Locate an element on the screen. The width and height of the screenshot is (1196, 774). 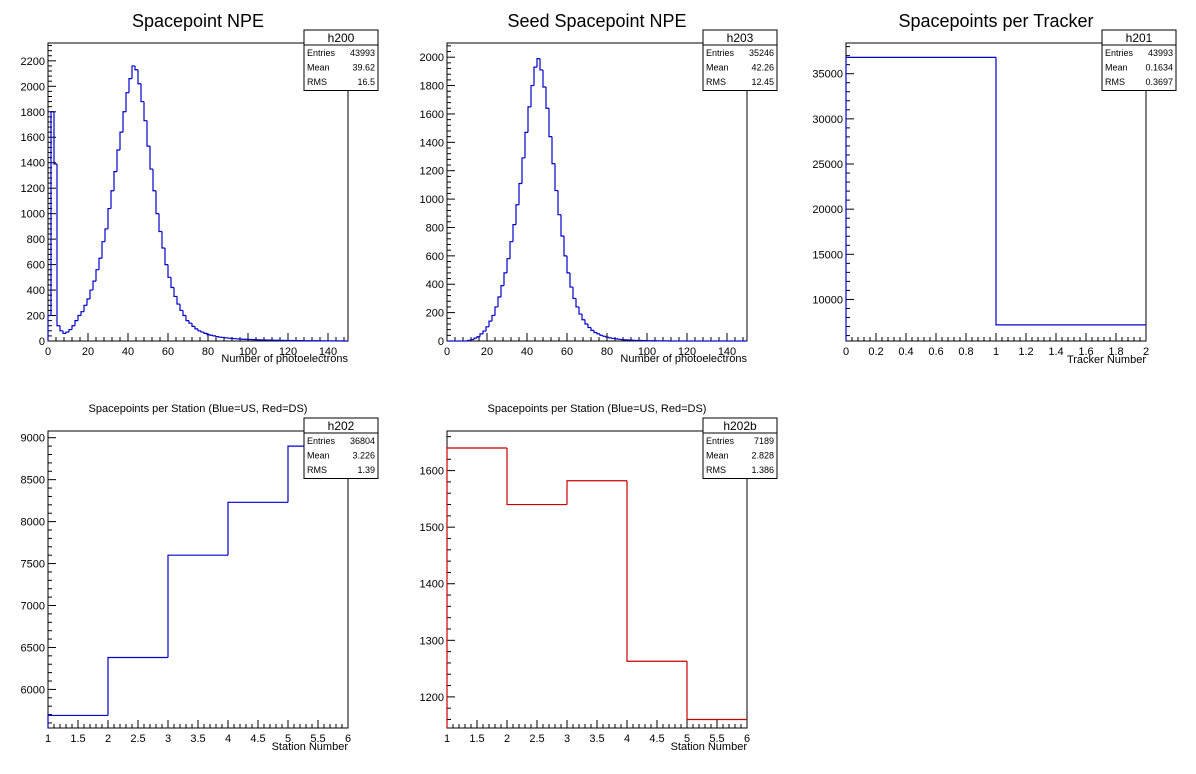
x-tick-label: 5.5 is located at coordinates (317, 739).